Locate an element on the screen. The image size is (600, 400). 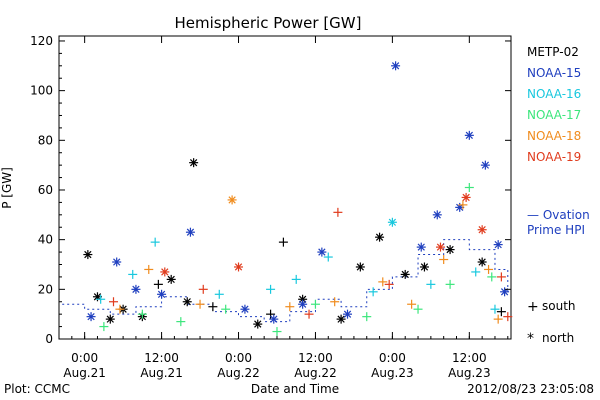
x-tick-time-label: 12:00 is located at coordinates (161, 358).